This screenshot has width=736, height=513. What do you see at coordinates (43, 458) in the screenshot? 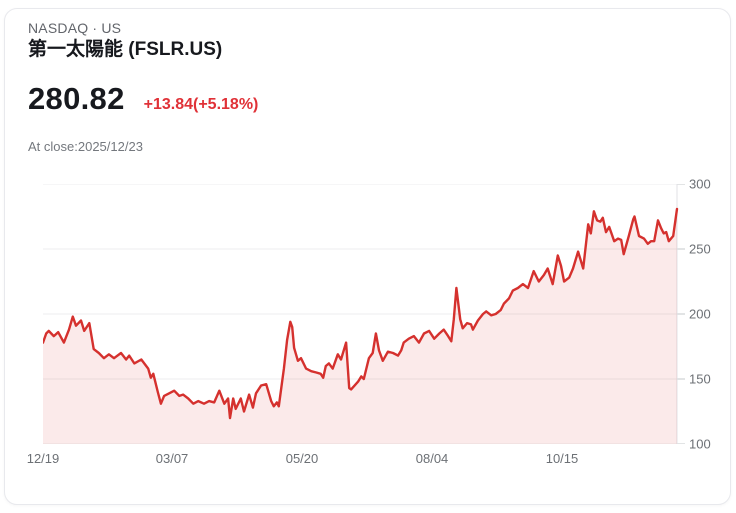
I see `x-axis-label: 12/19` at bounding box center [43, 458].